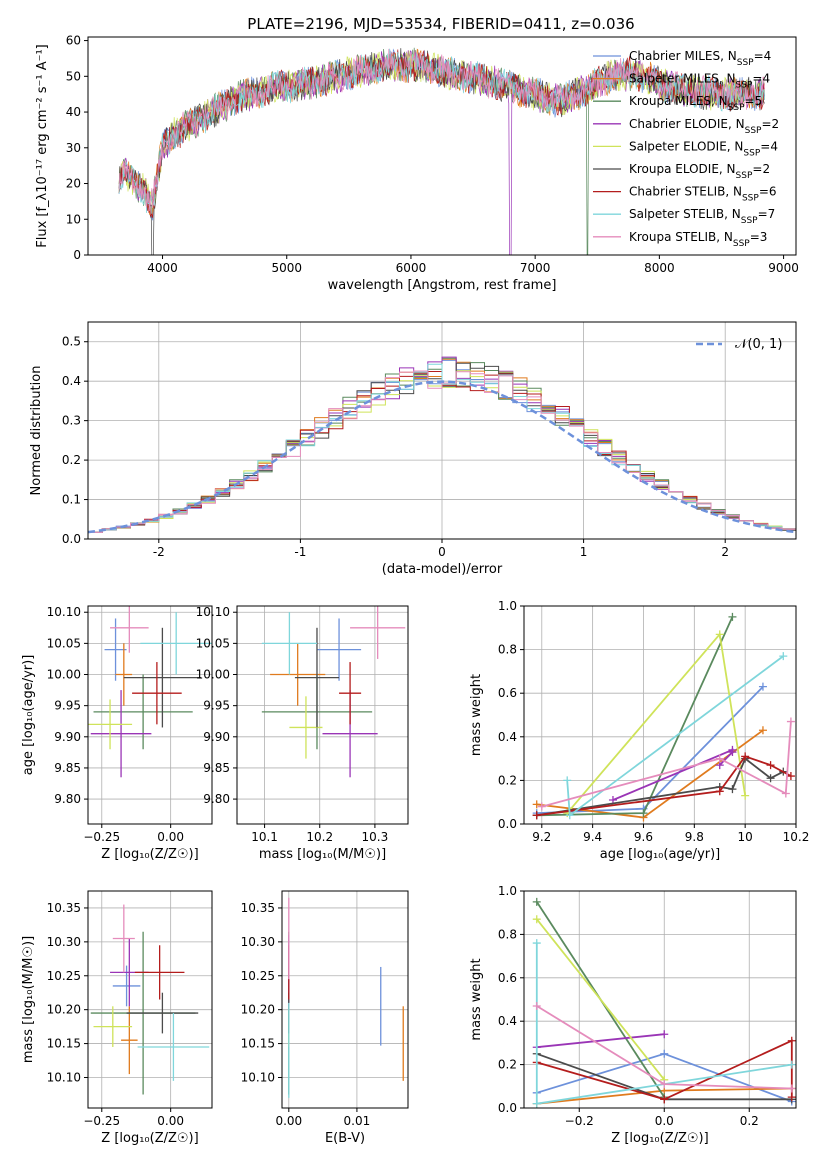 This screenshot has height=1170, width=819. What do you see at coordinates (507, 780) in the screenshot?
I see `y-tick-label: 0.2` at bounding box center [507, 780].